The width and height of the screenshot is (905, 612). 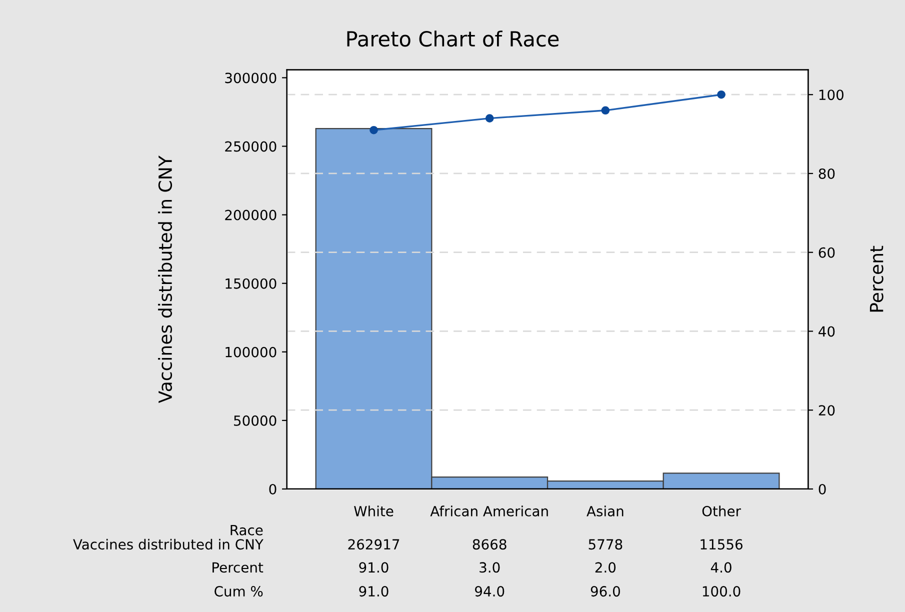 I want to click on y2-tick-label: 20, so click(x=826, y=410).